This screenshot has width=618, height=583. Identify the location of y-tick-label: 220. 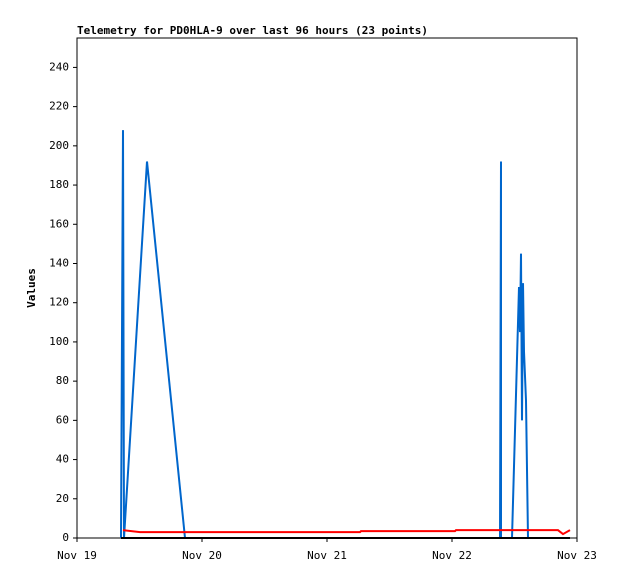
(59, 106).